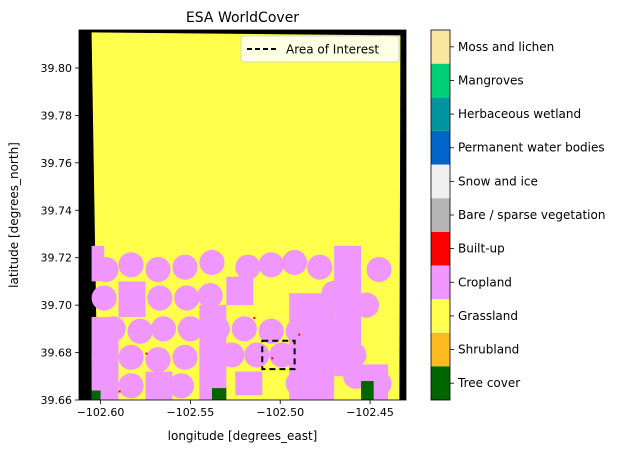 This screenshot has width=640, height=453. I want to click on colorbar-class-label: Permanent water bodies, so click(531, 148).